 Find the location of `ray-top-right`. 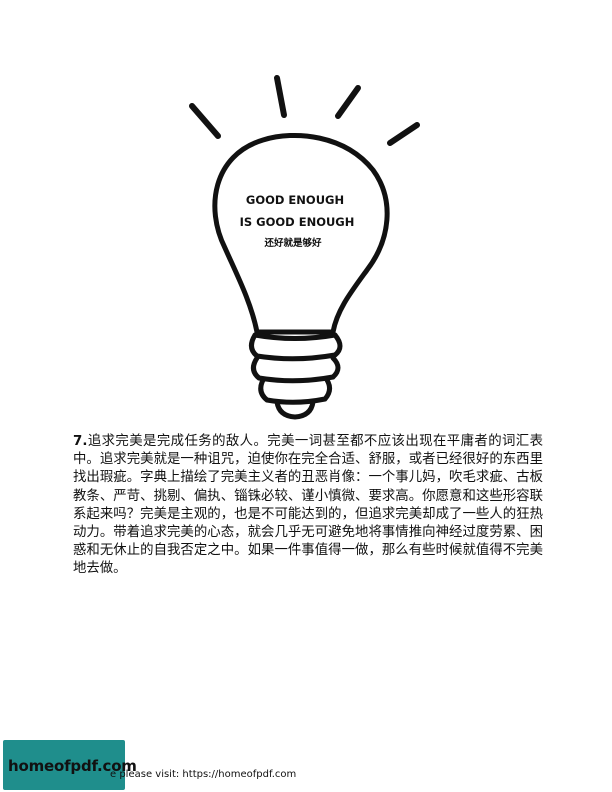

ray-top-right is located at coordinates (348, 102).